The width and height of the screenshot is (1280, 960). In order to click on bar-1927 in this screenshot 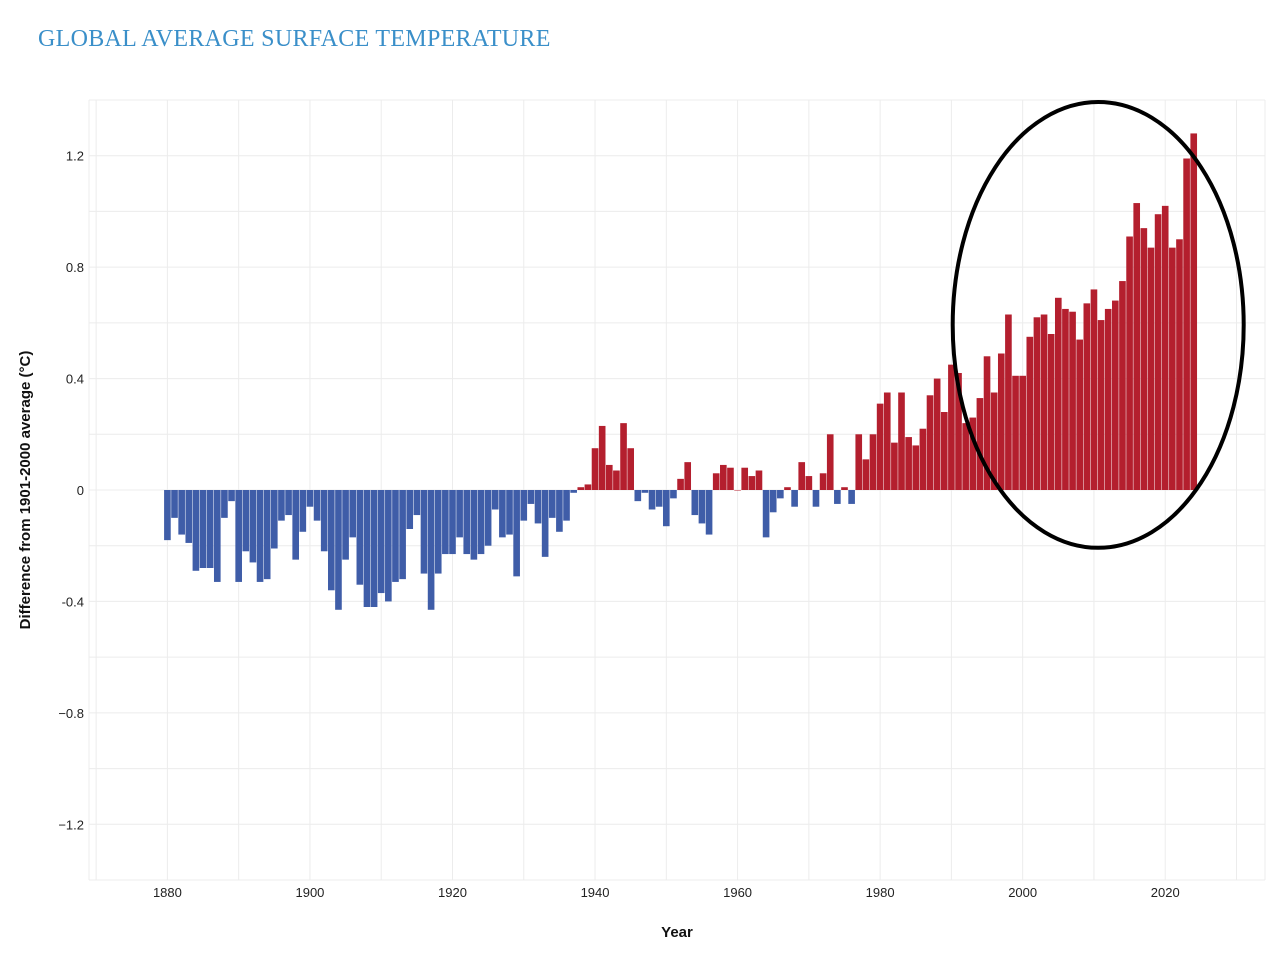, I will do `click(502, 514)`.